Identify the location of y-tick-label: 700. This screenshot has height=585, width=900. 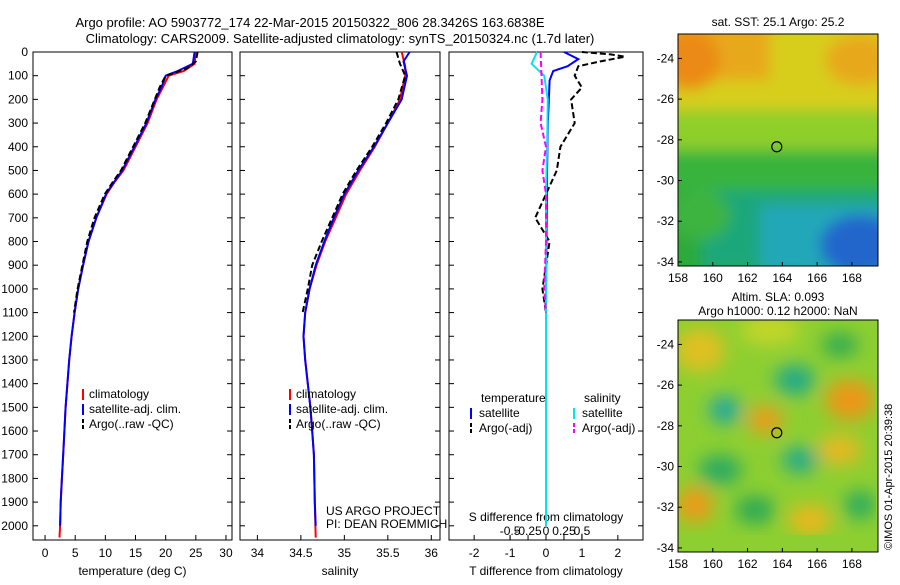
(18, 218).